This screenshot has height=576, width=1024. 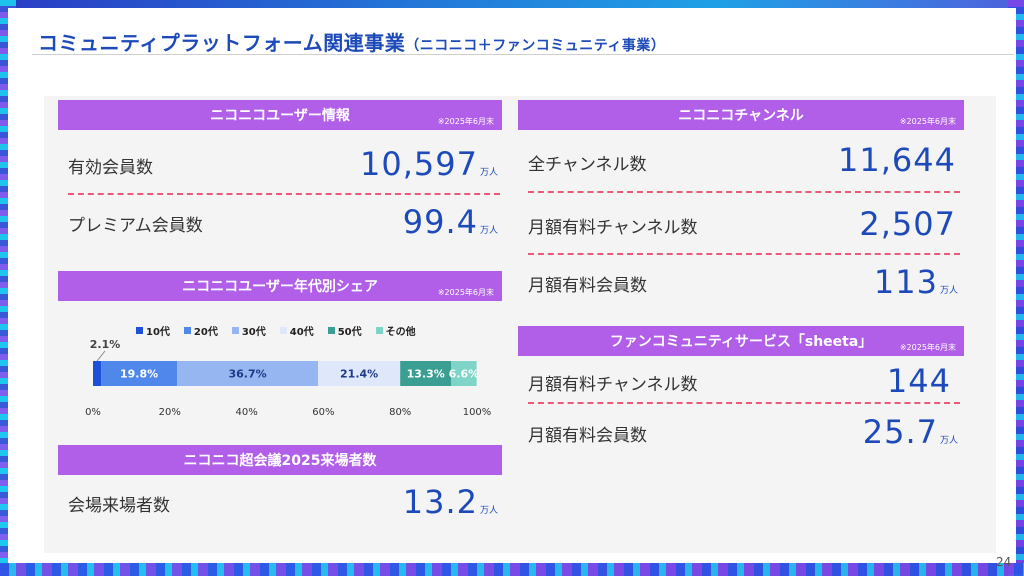 I want to click on paid-members-value: 113 万人, so click(x=878, y=282).